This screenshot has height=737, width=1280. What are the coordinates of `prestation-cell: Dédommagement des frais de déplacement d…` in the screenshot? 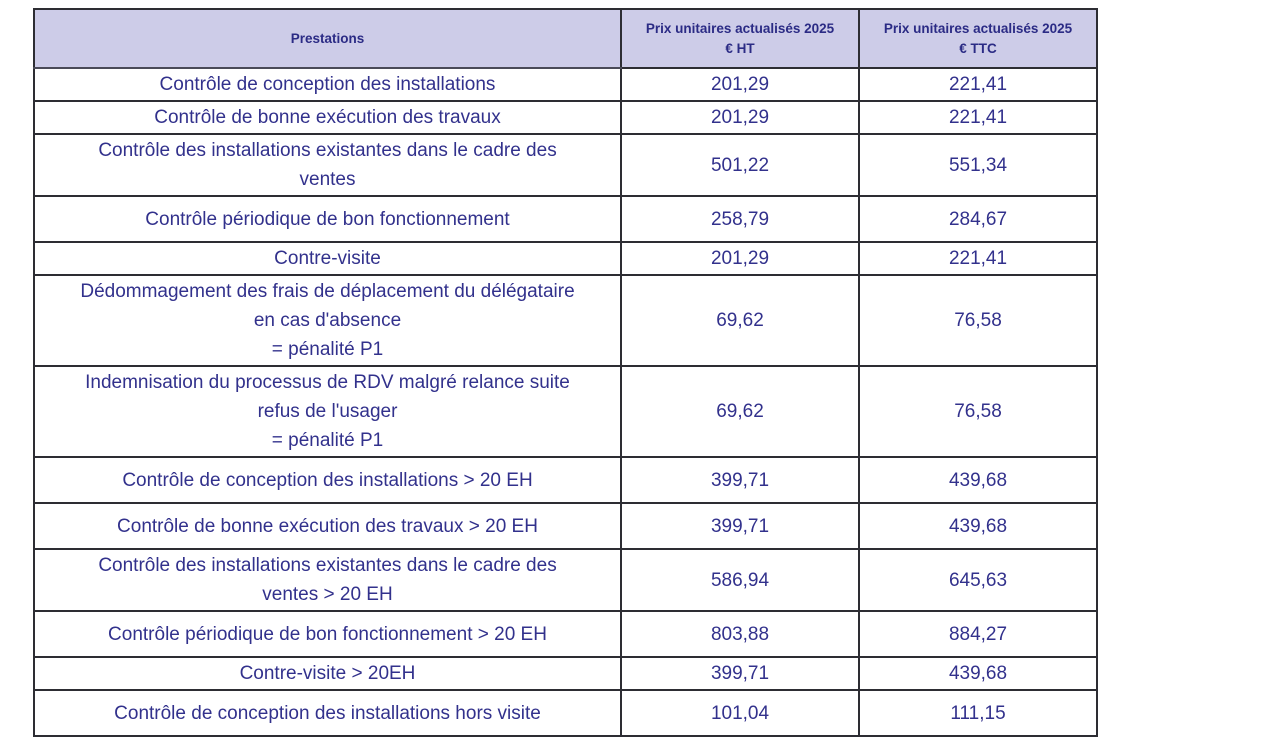 It's located at (327, 320).